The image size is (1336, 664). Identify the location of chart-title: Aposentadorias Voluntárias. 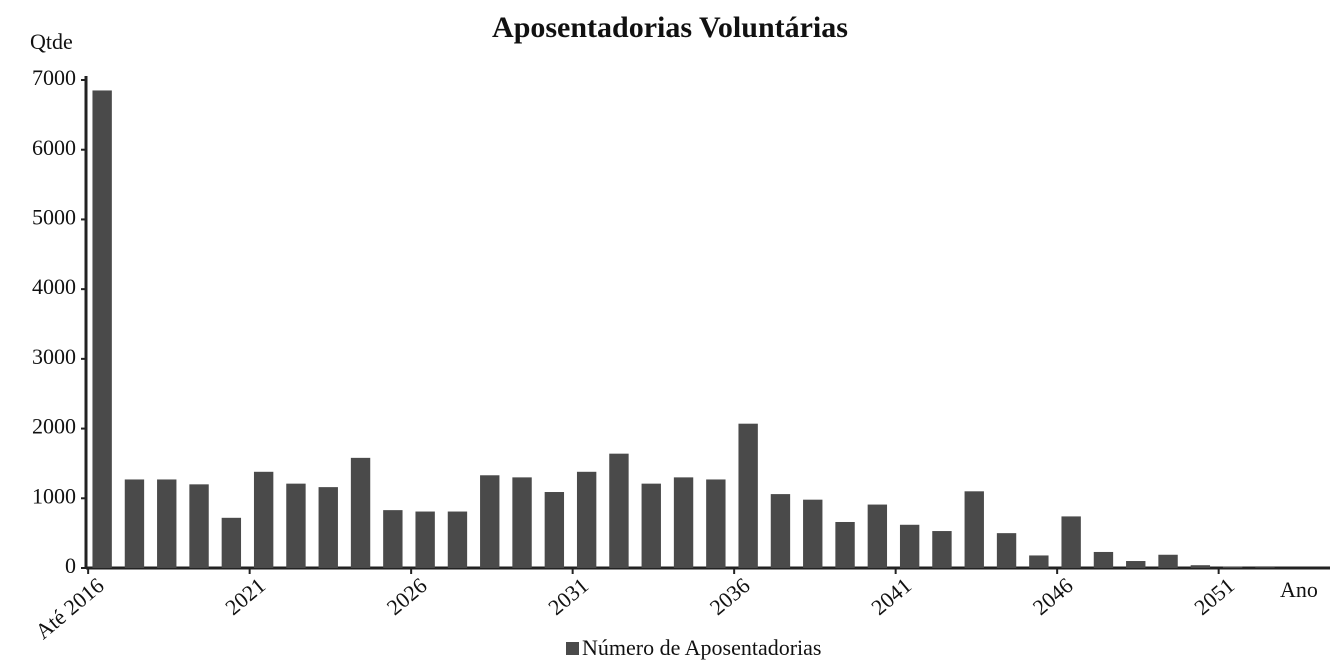
(670, 27).